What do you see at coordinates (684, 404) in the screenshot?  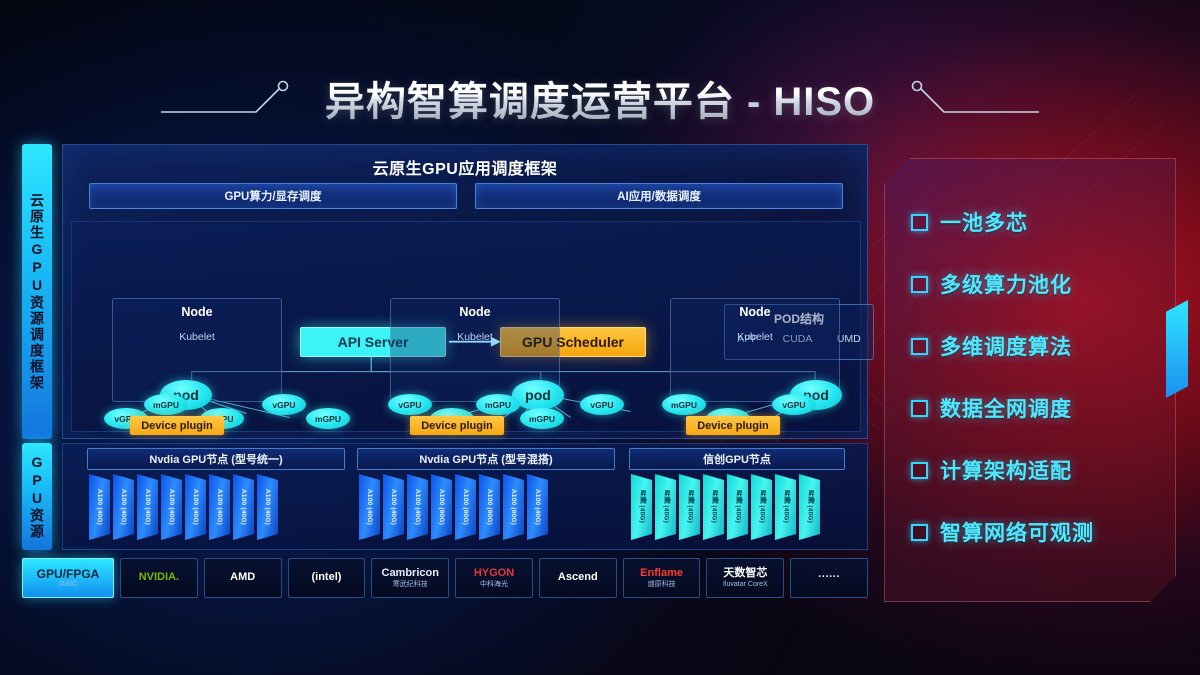 I see `node-2-gpu-0: mGPU` at bounding box center [684, 404].